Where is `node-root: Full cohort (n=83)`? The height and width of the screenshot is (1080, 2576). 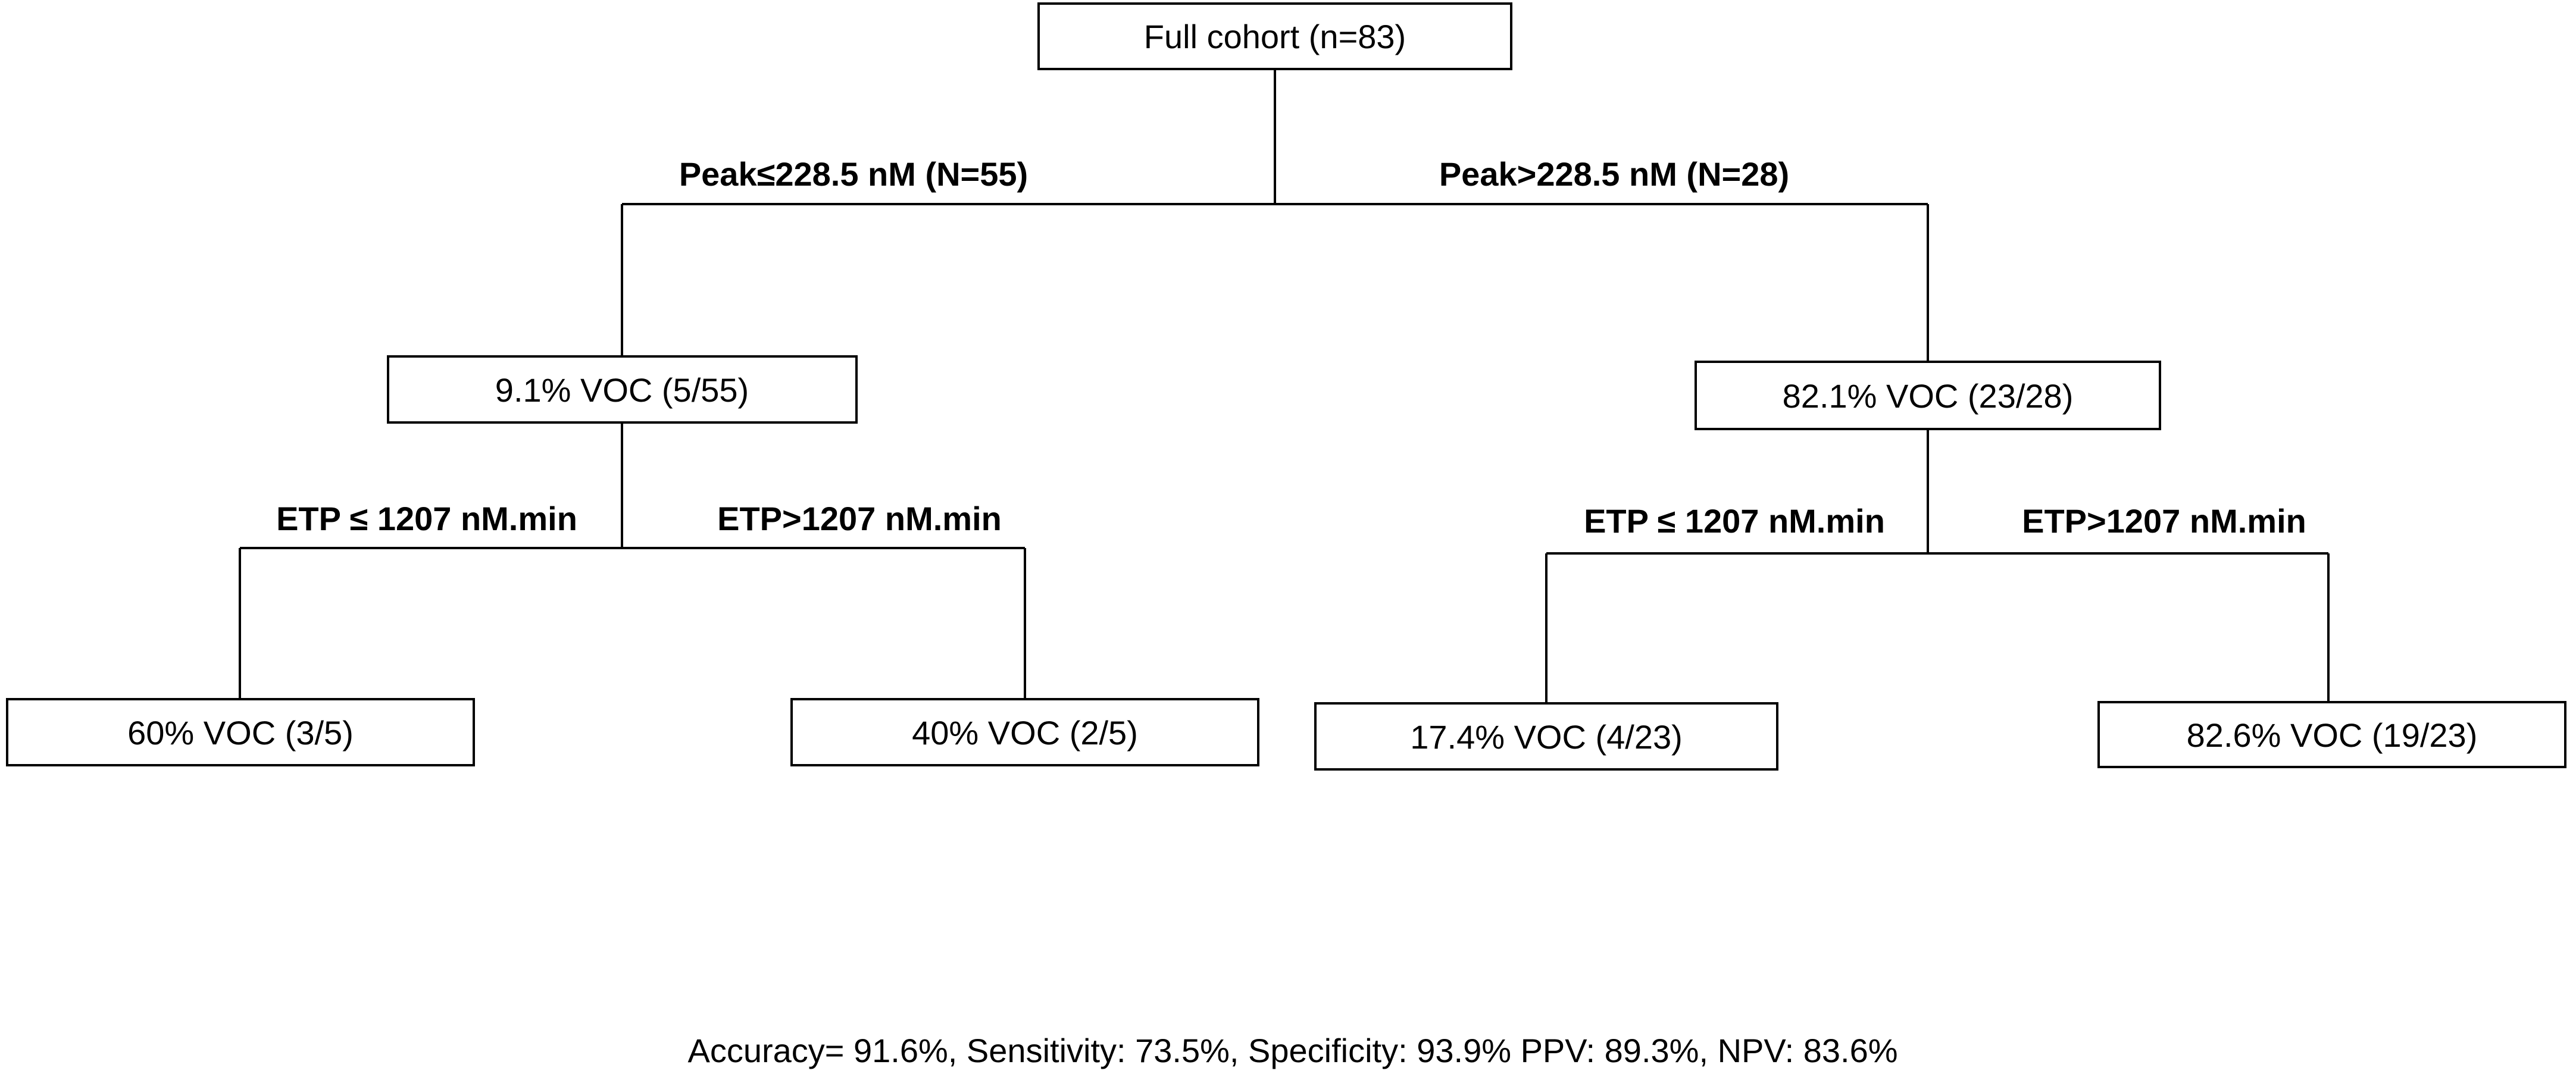
node-root: Full cohort (n=83) is located at coordinates (1274, 36).